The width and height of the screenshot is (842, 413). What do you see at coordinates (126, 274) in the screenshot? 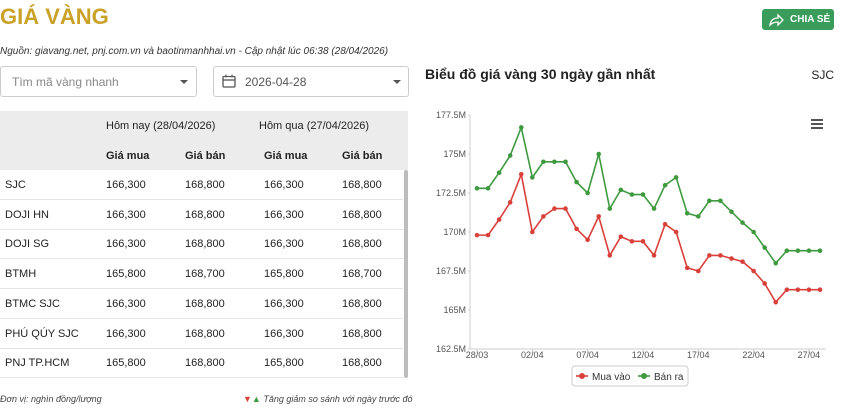
I see `price-cell: 165,800` at bounding box center [126, 274].